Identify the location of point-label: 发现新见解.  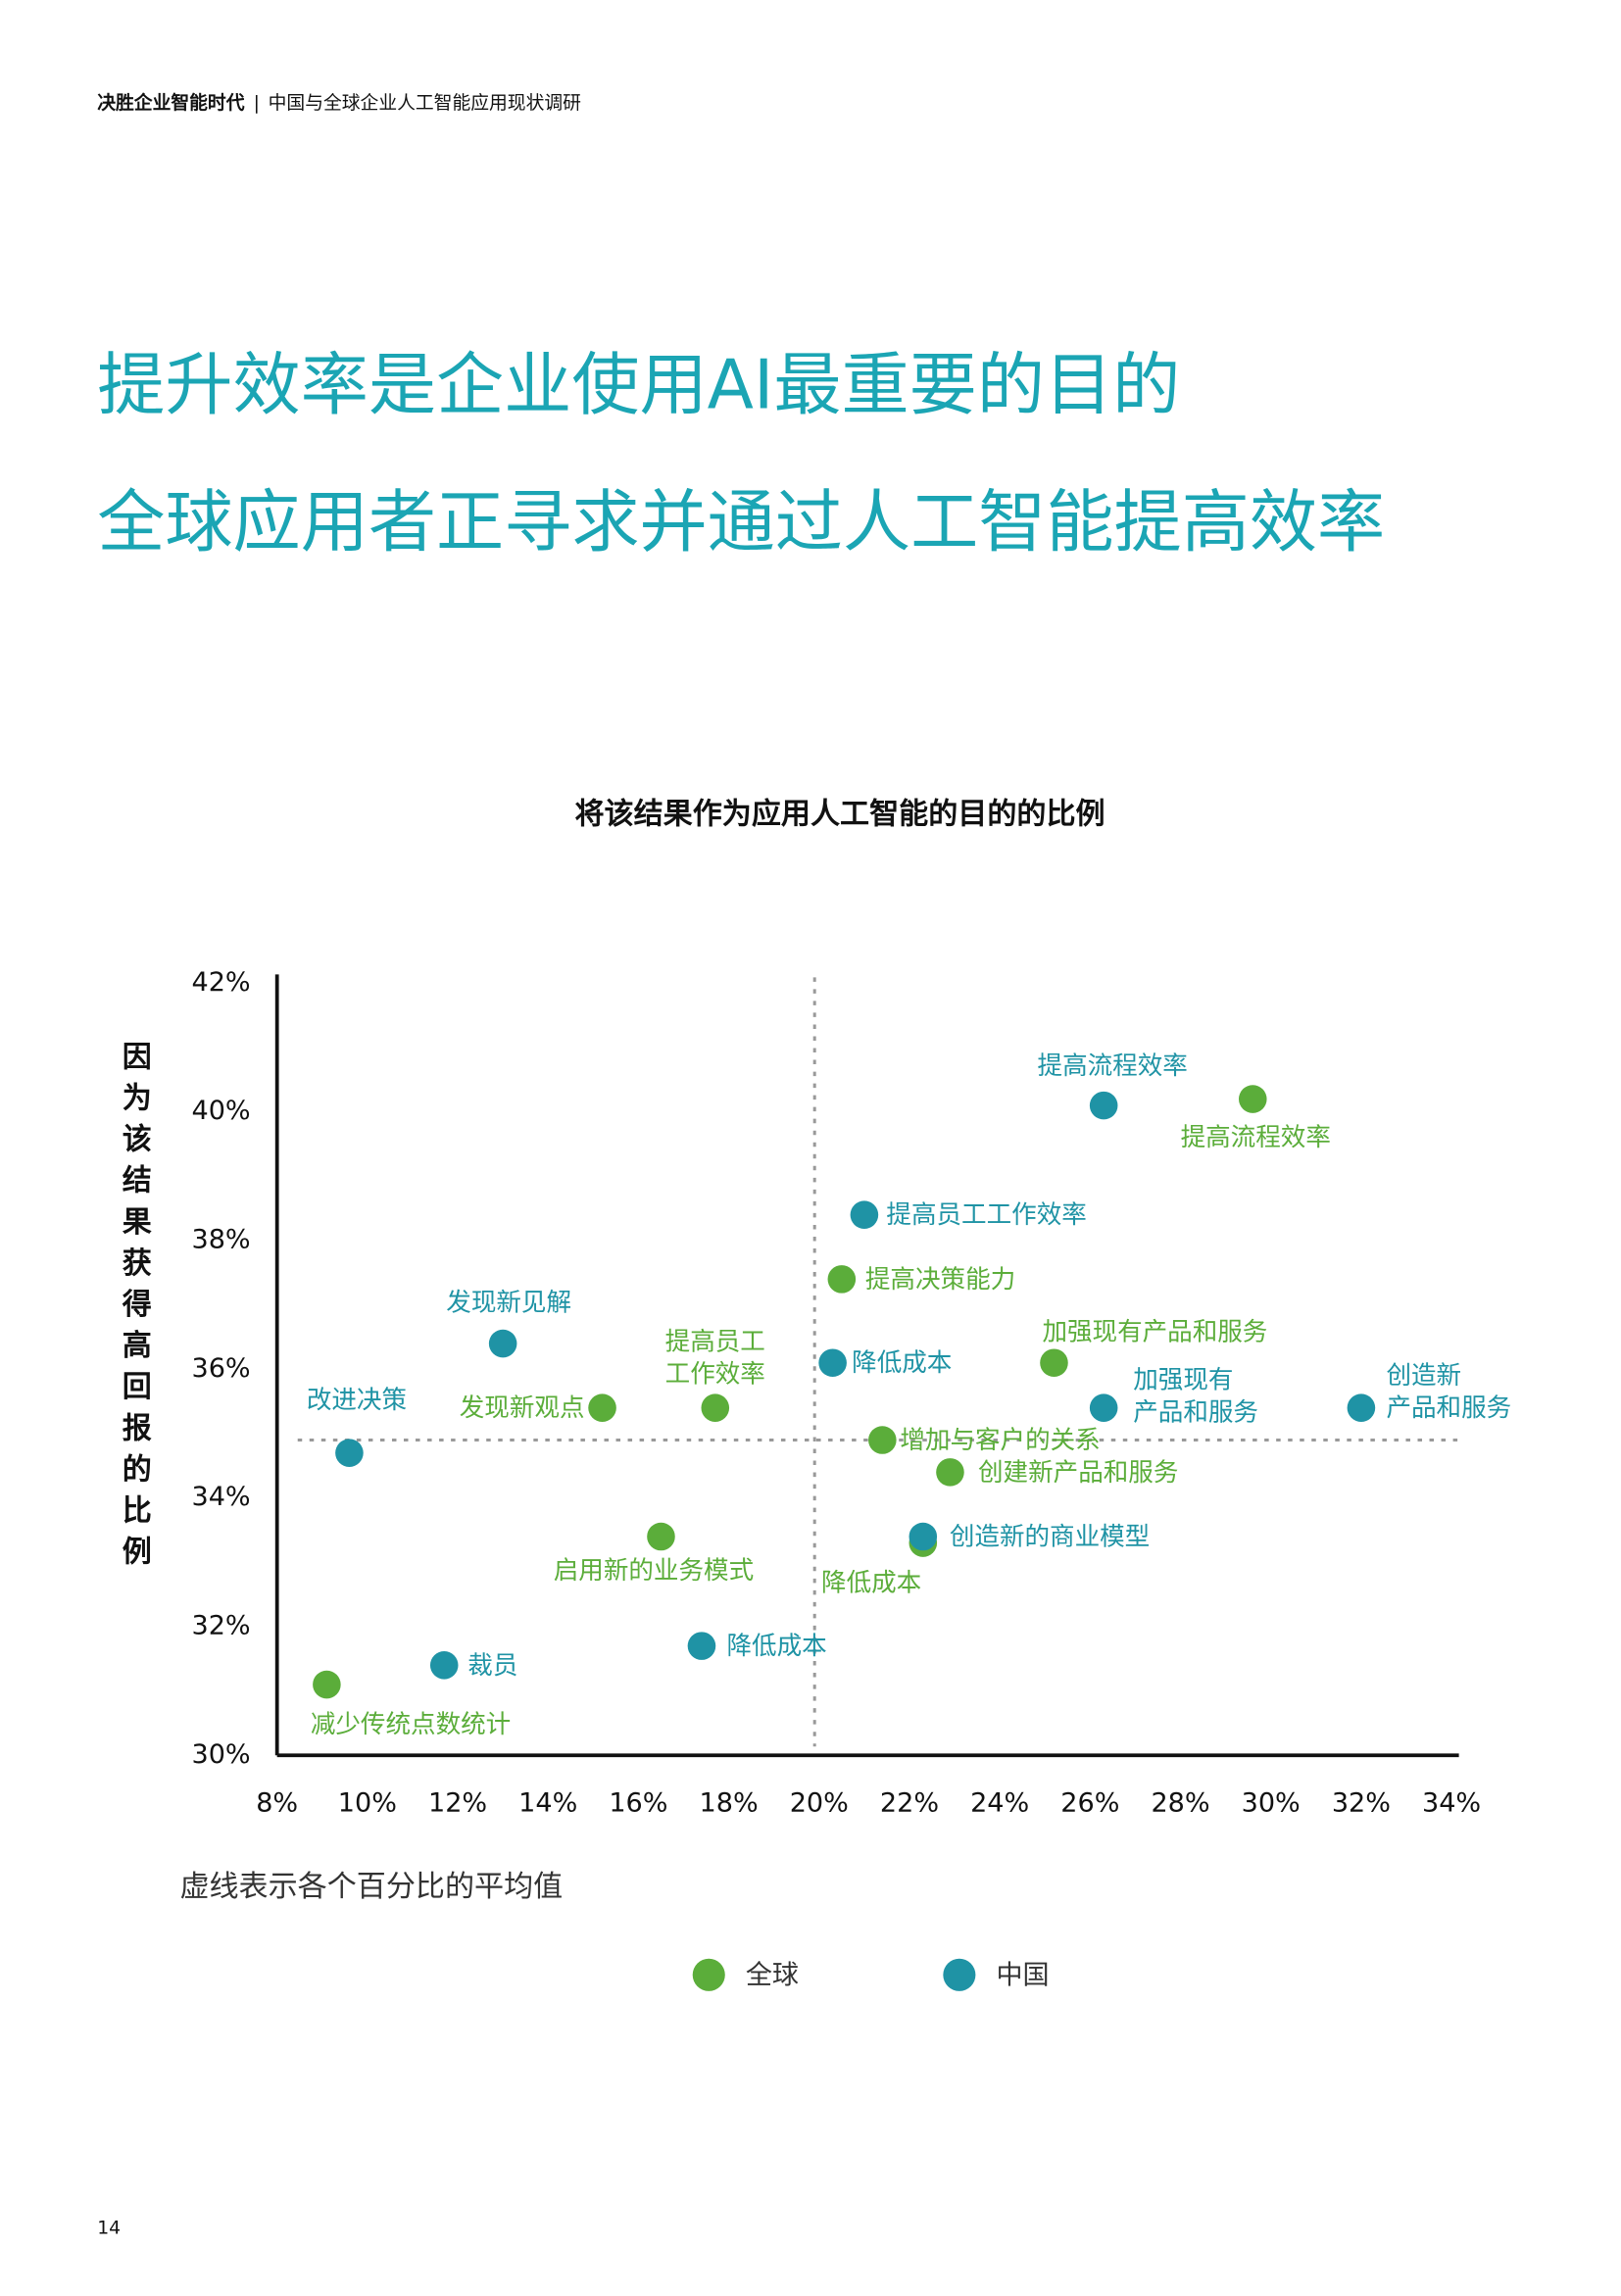
(508, 1302).